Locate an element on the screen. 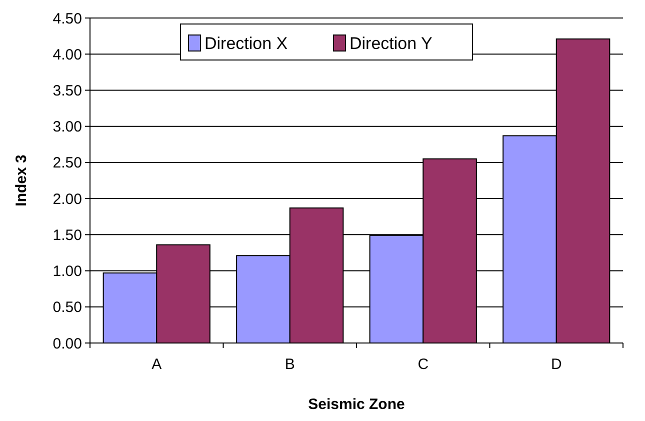  y-tick-label: 1.00 is located at coordinates (67, 271).